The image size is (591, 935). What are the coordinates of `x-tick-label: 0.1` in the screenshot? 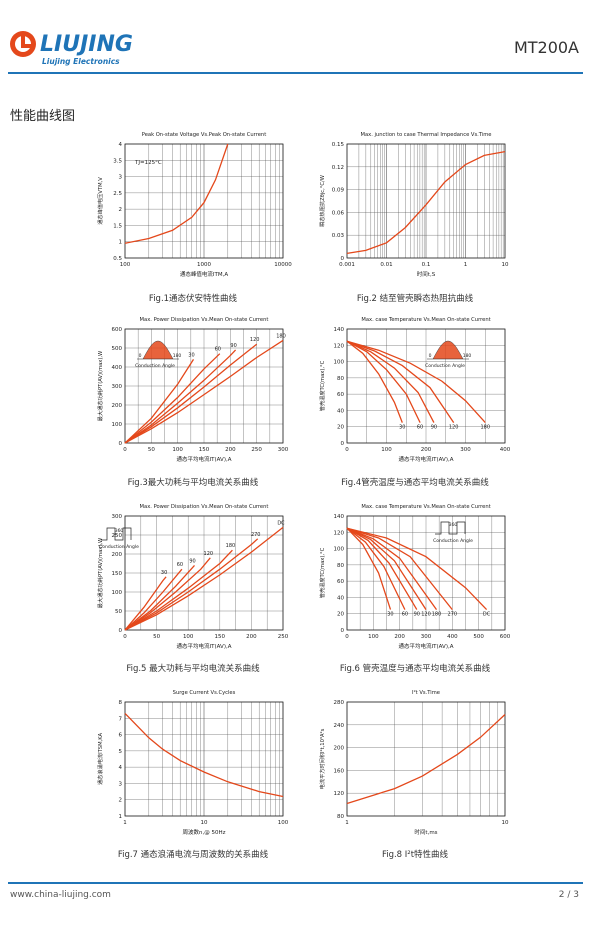 It's located at (426, 265).